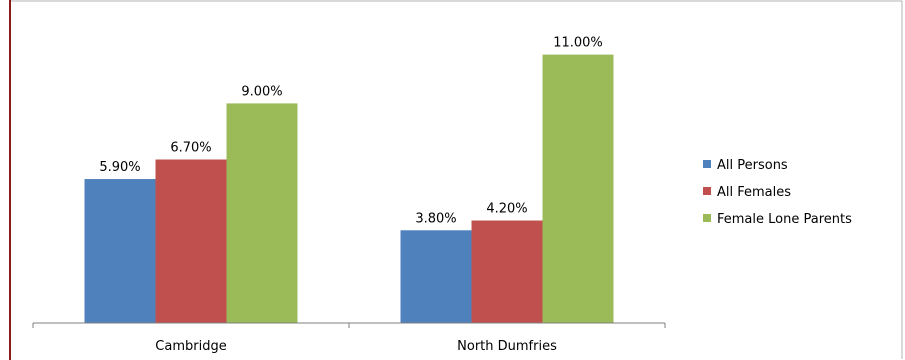  What do you see at coordinates (752, 165) in the screenshot?
I see `legend-label-all-persons: All Persons` at bounding box center [752, 165].